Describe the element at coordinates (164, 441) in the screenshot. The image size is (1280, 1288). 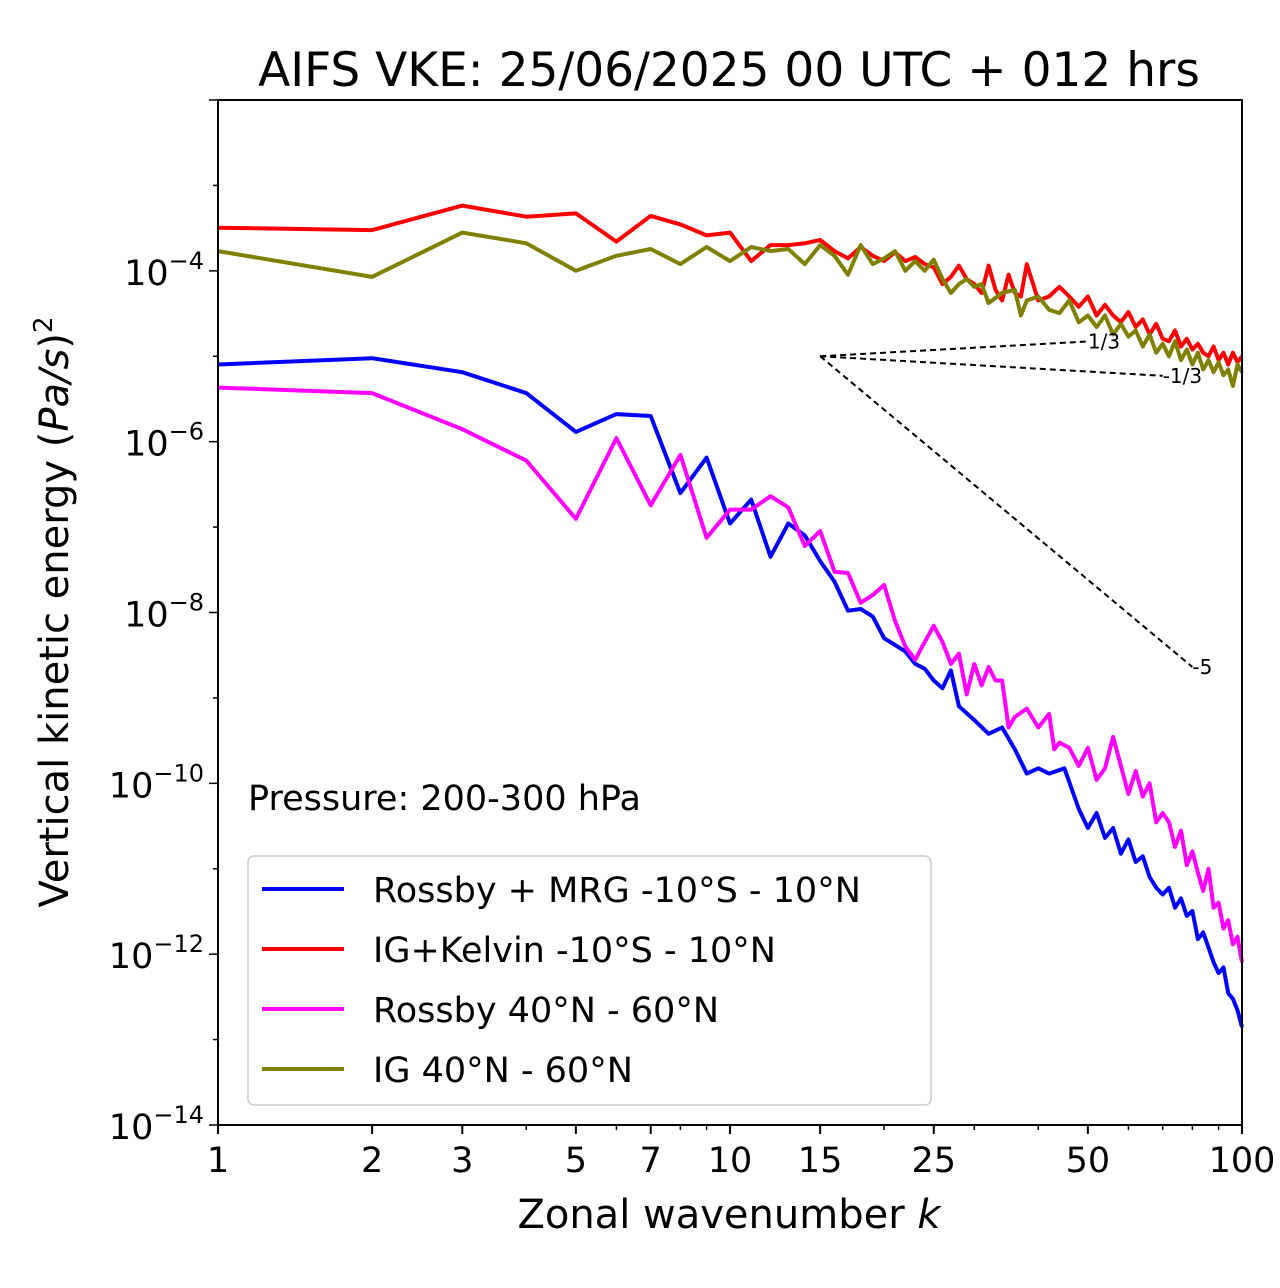
I see `y-tick-label: 10⁻⁶` at that location.